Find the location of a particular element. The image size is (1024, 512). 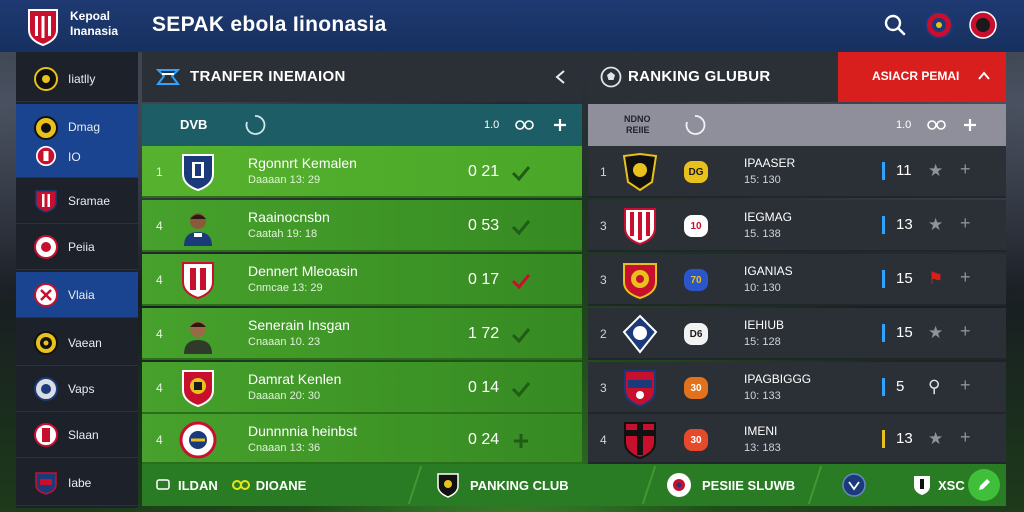

sidebar-item-4: Peiia is located at coordinates (77, 247).